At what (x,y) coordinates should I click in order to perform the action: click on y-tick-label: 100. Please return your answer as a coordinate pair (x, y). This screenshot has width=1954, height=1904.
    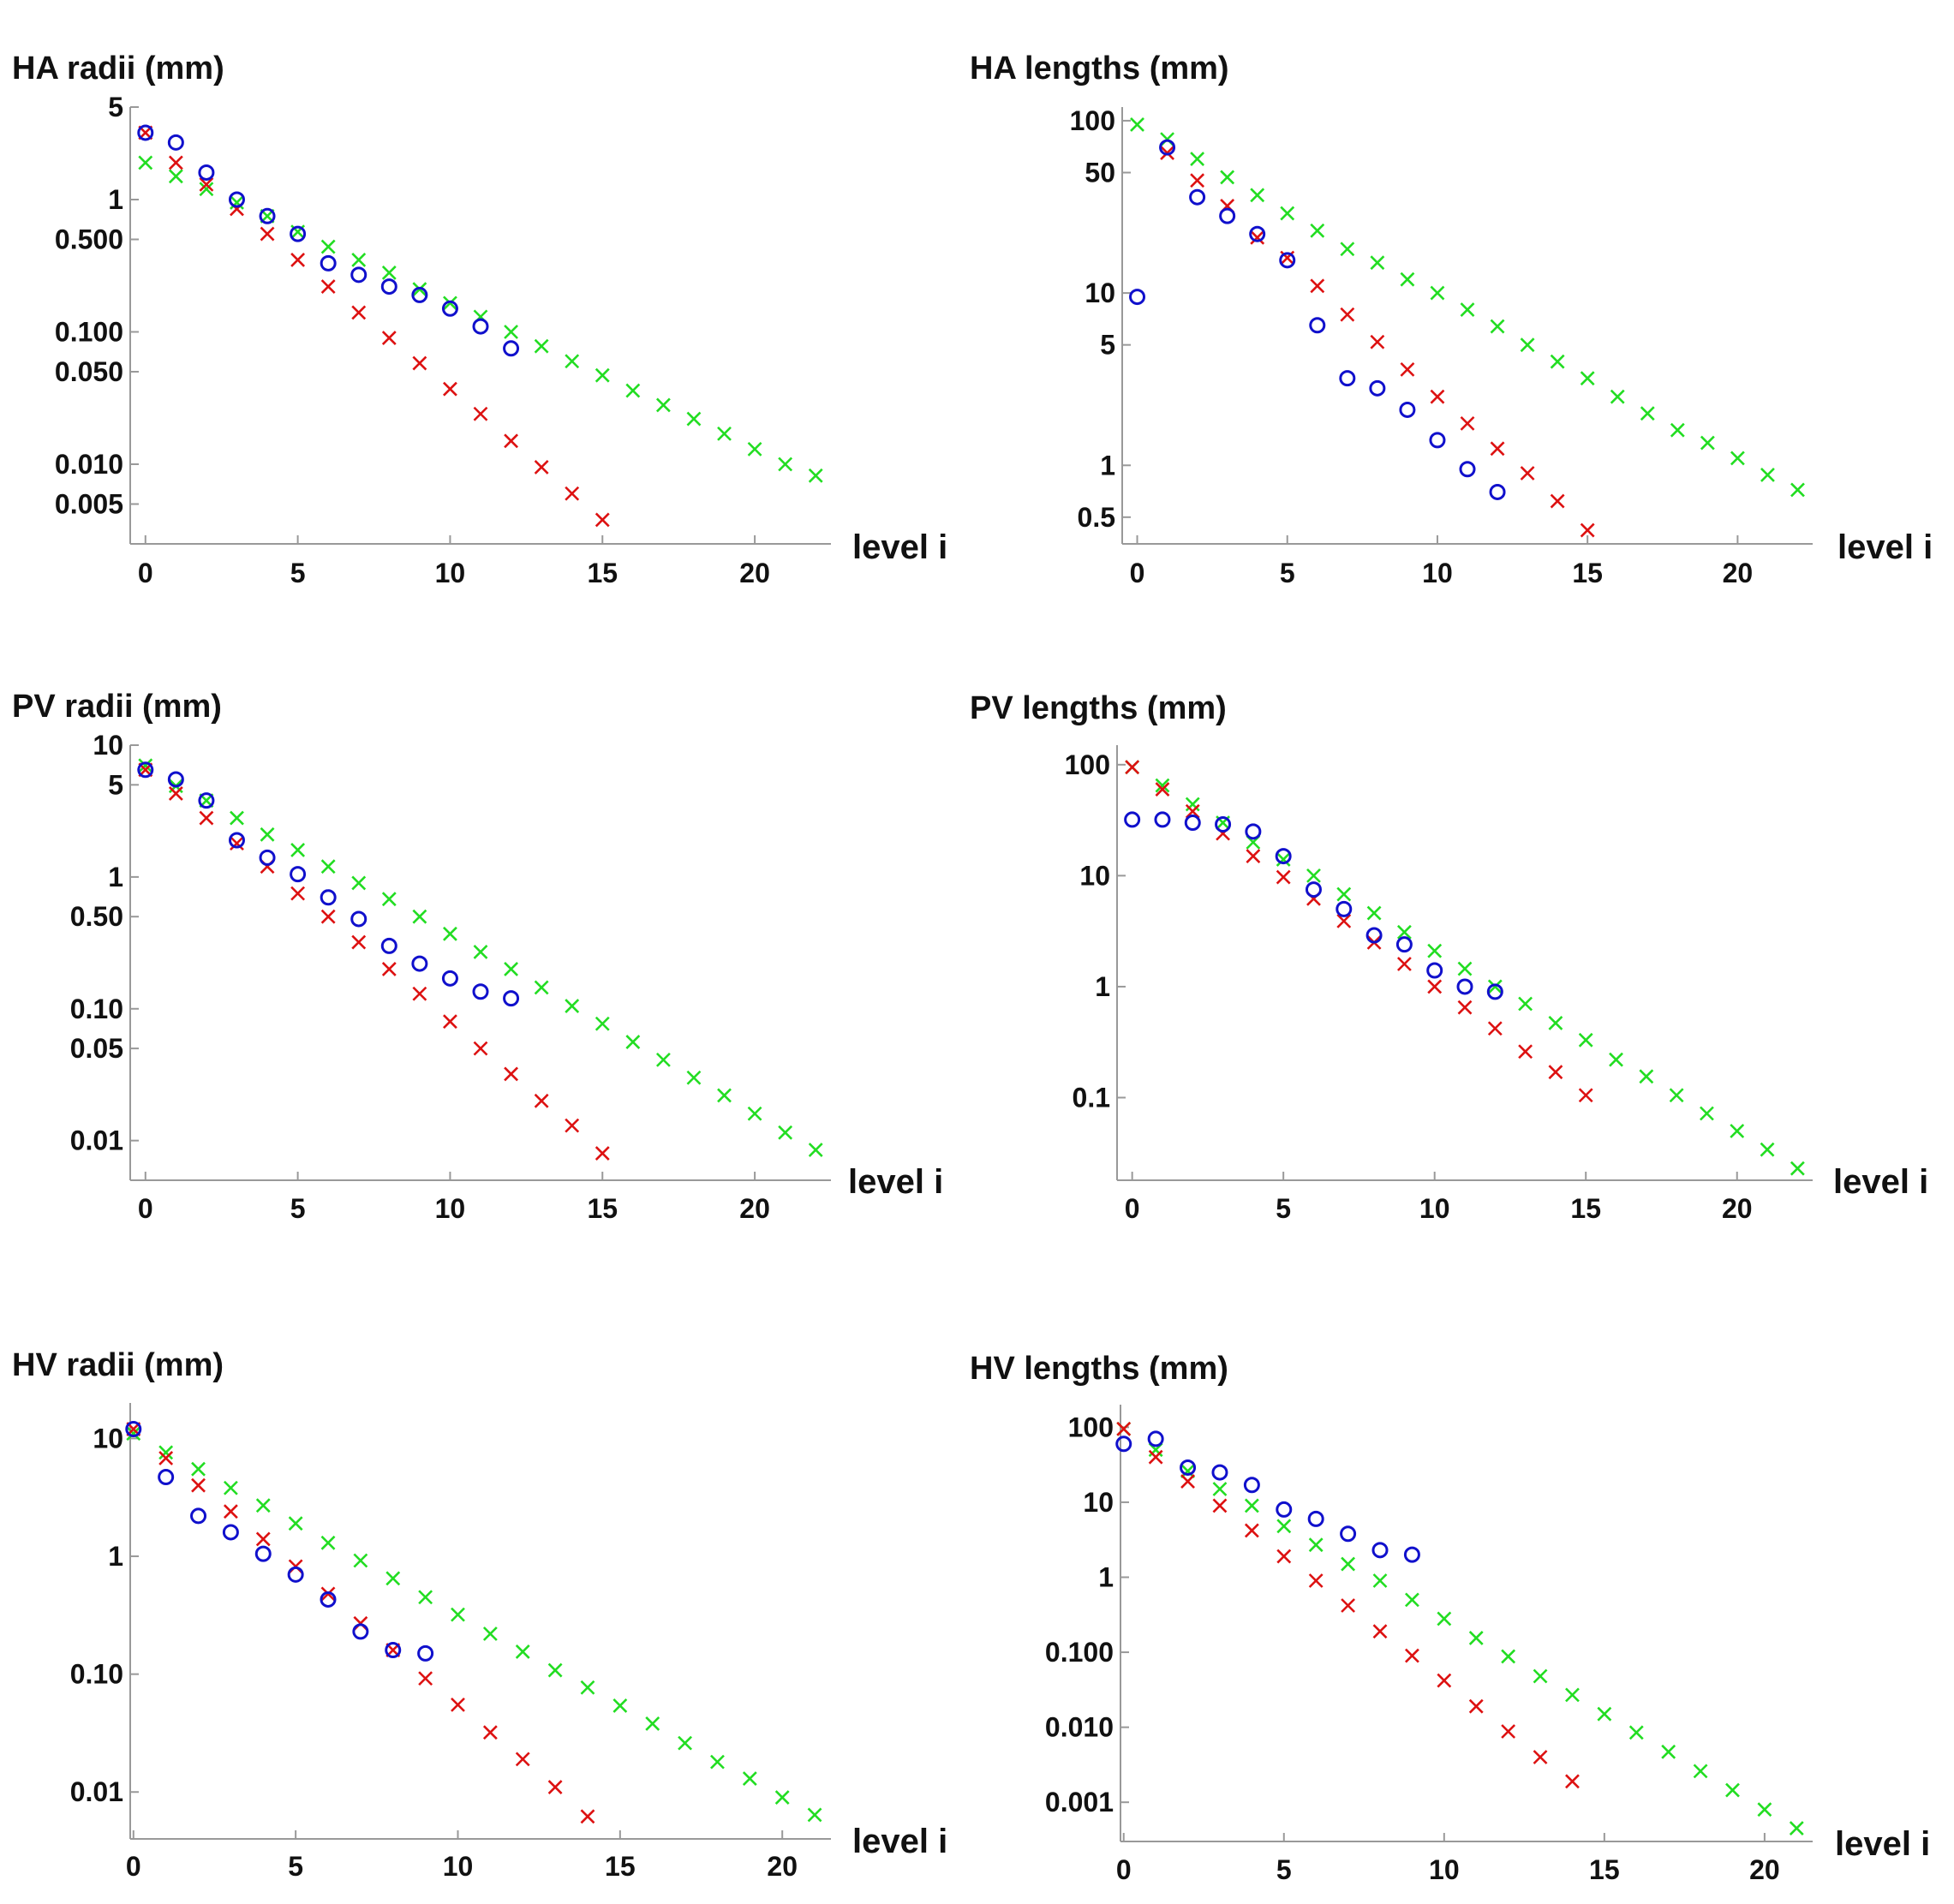
    Looking at the image, I should click on (1093, 120).